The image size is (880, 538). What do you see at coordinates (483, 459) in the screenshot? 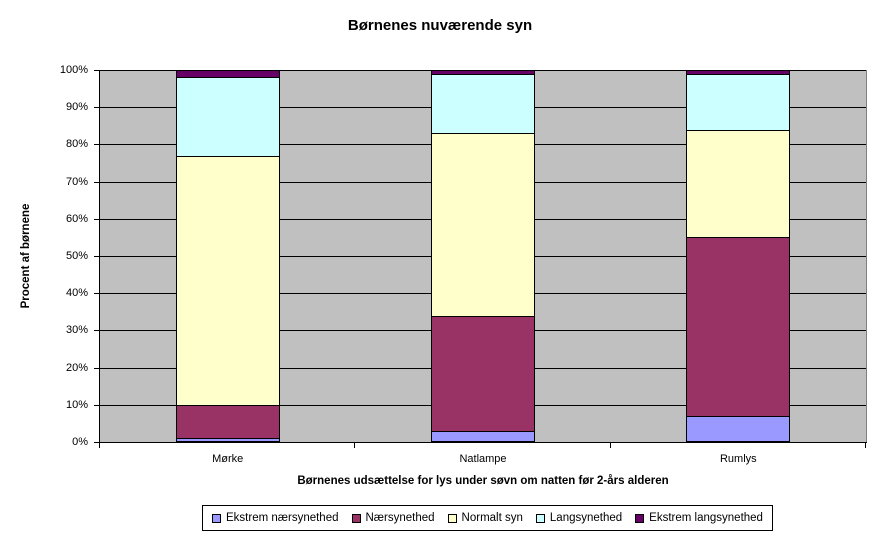
I see `category-label: Natlampe` at bounding box center [483, 459].